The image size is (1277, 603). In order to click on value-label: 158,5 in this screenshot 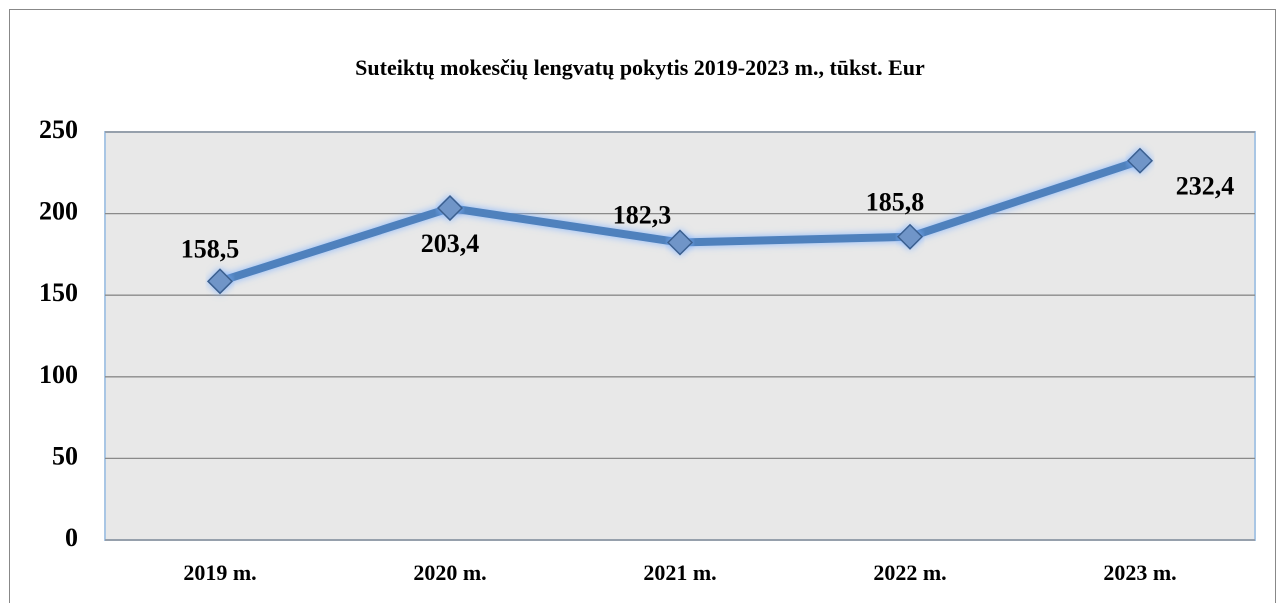, I will do `click(210, 248)`.